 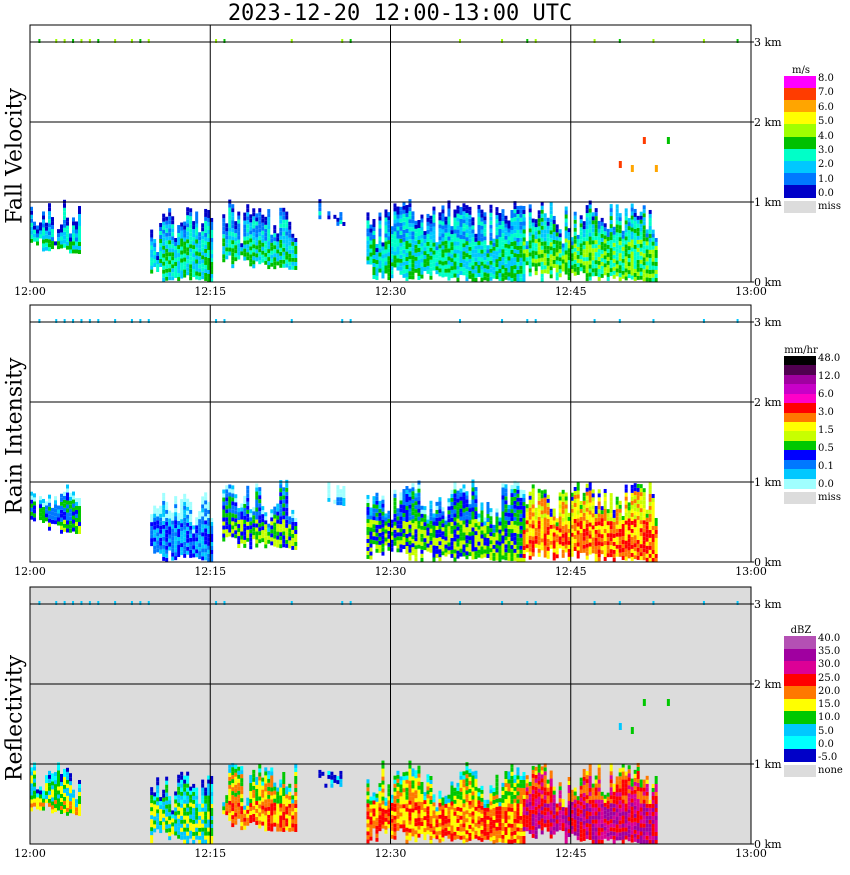 I want to click on colorbar-label: 0.0, so click(x=826, y=485).